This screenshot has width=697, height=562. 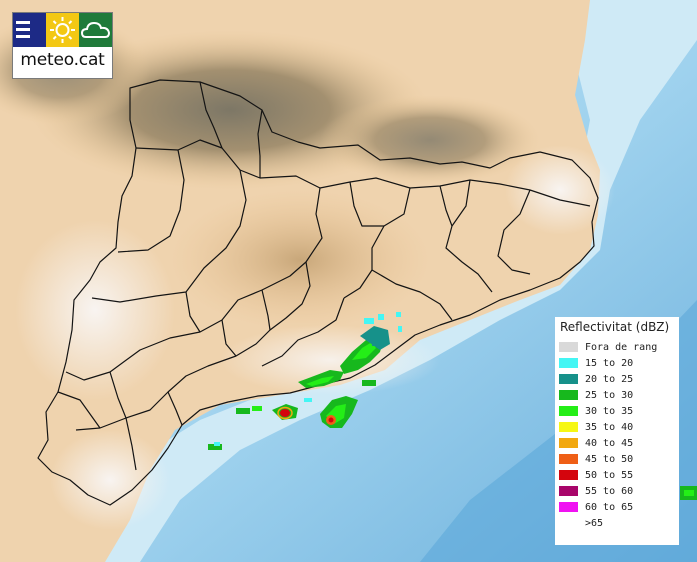 What do you see at coordinates (609, 491) in the screenshot?
I see `legend-label: 55 to 60` at bounding box center [609, 491].